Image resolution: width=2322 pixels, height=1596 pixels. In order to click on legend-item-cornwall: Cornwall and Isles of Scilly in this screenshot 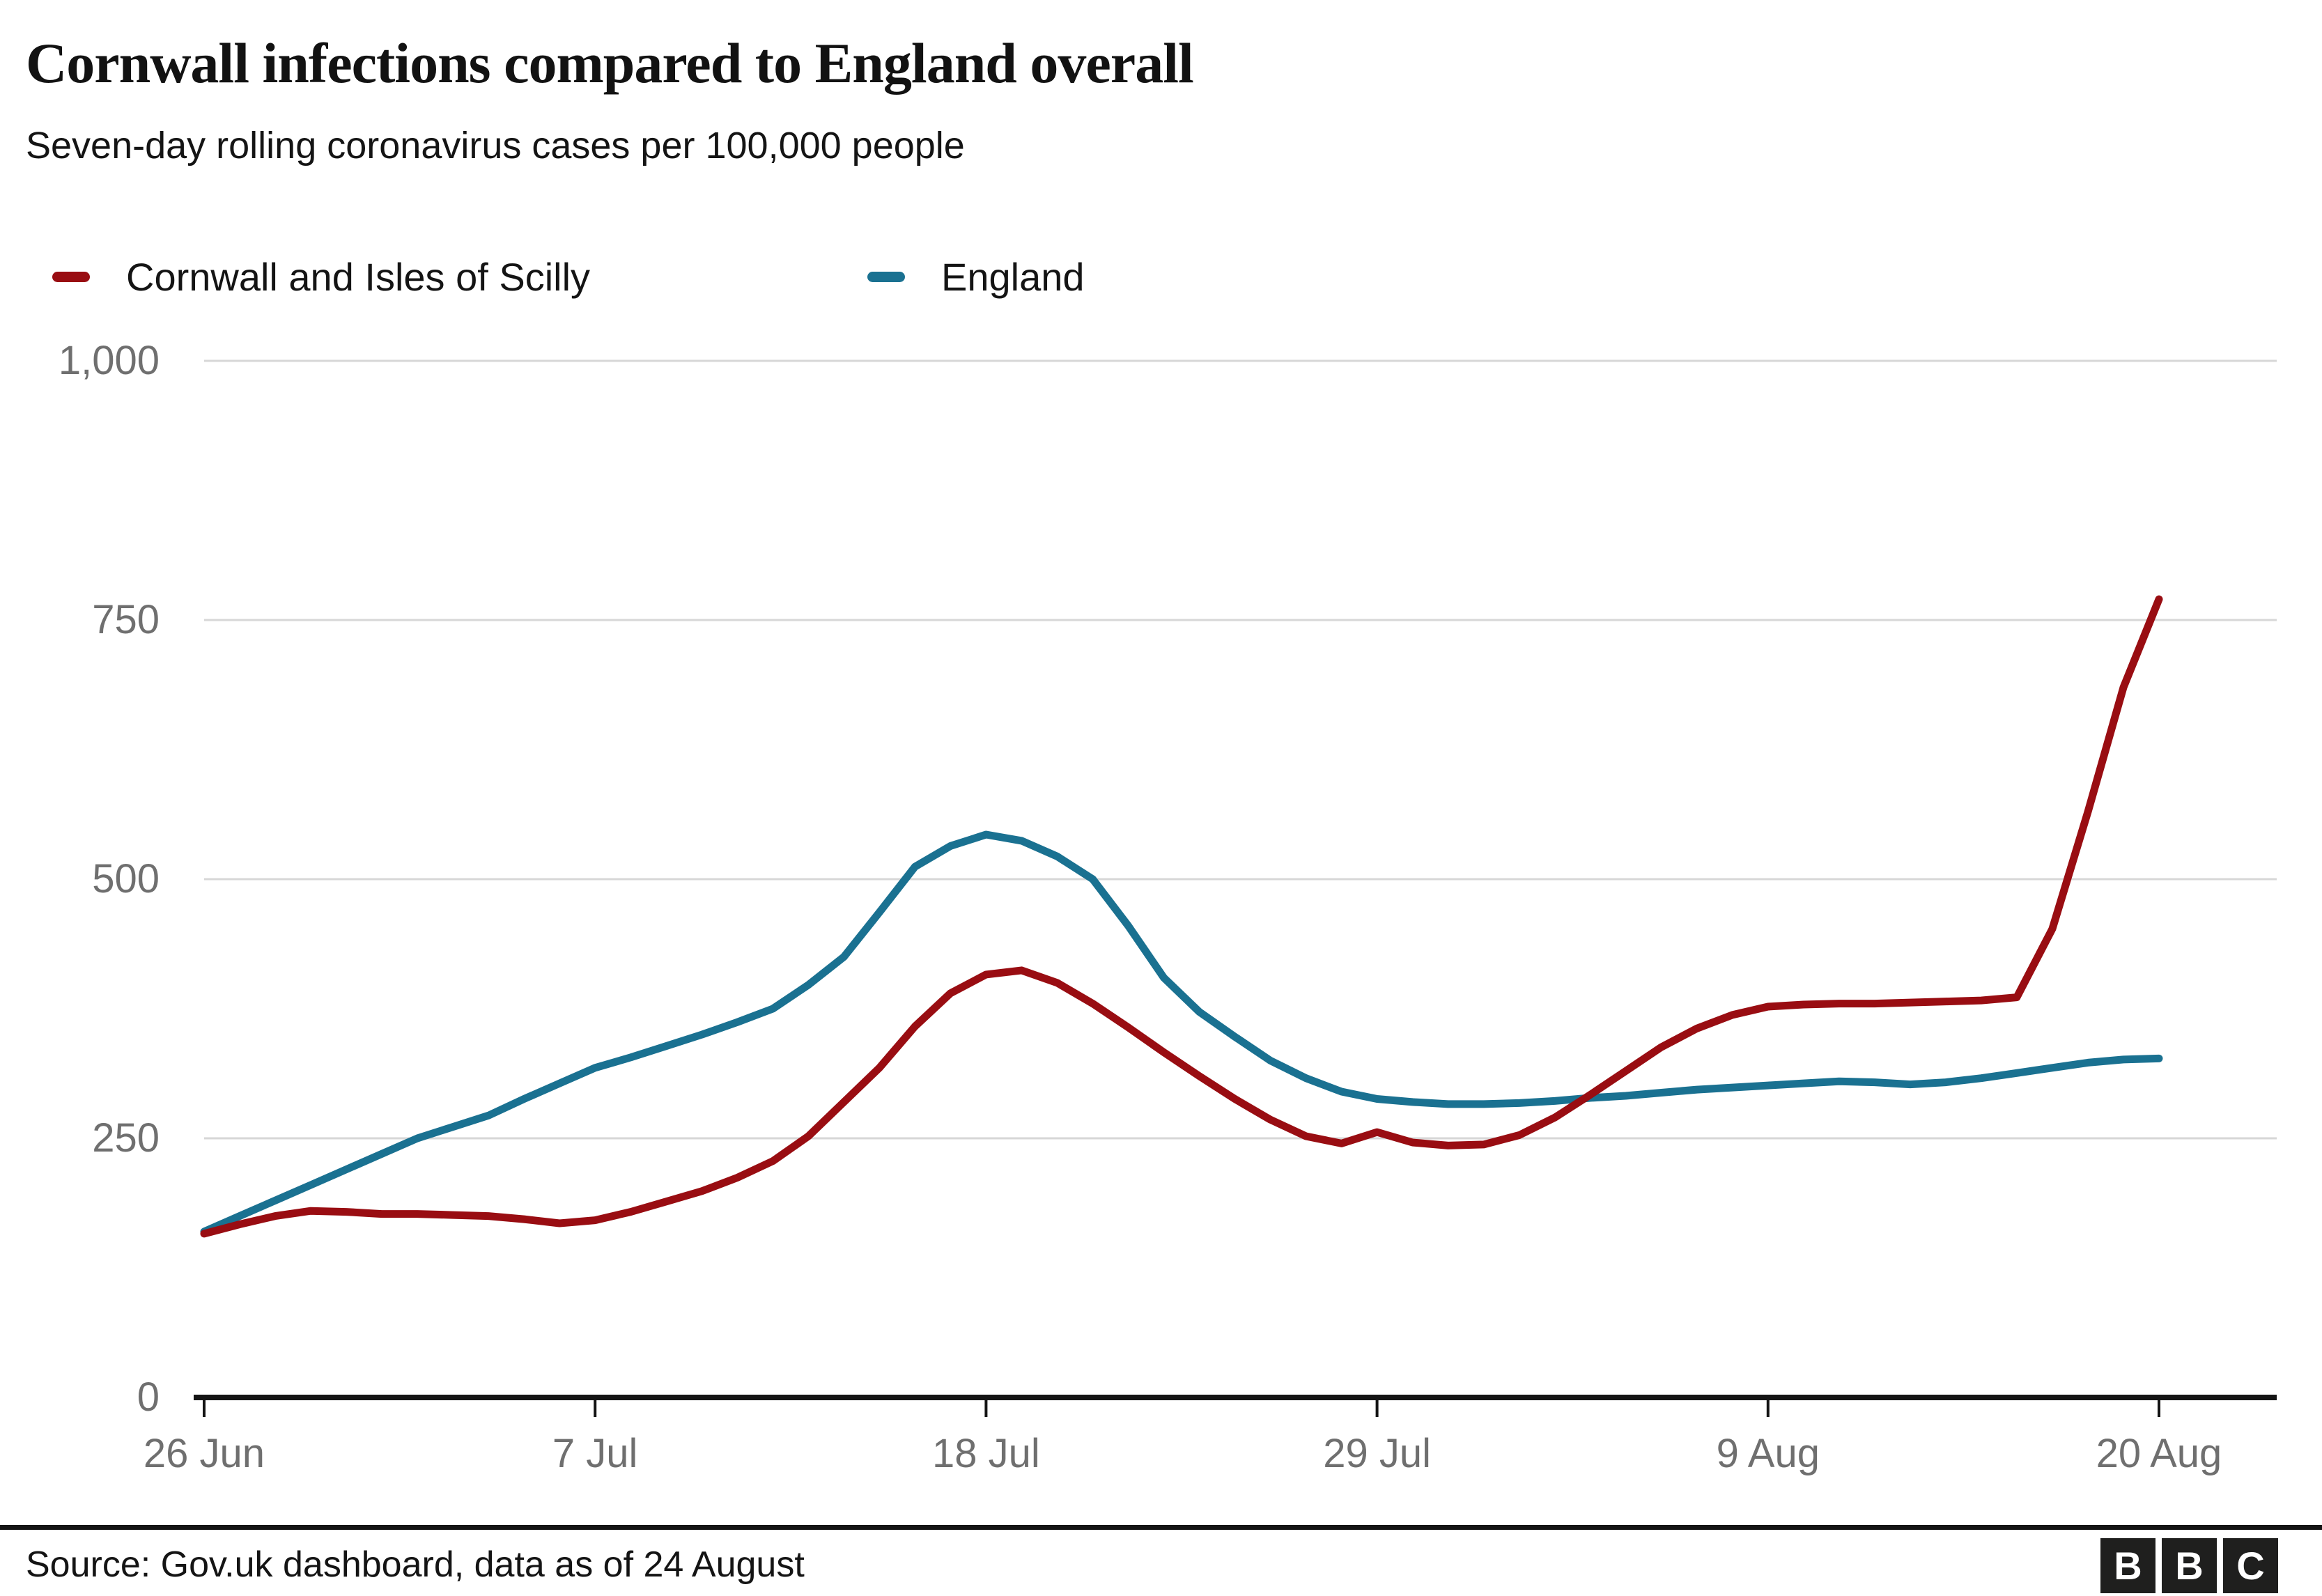, I will do `click(321, 276)`.